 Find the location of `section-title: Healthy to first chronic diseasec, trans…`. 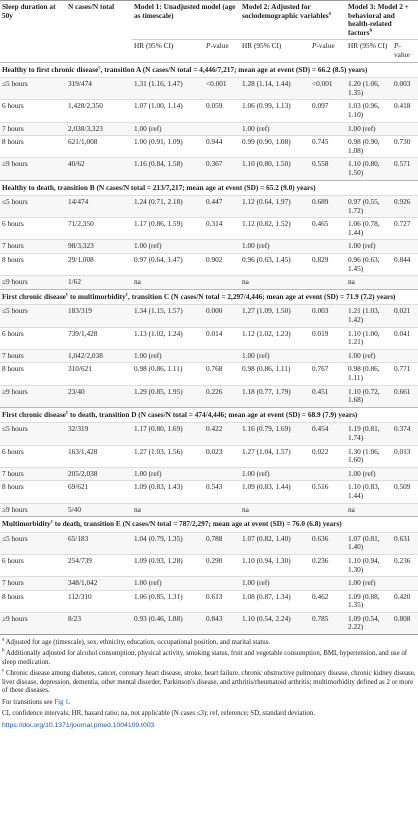

section-title: Healthy to first chronic diseasec, trans… is located at coordinates (209, 69).